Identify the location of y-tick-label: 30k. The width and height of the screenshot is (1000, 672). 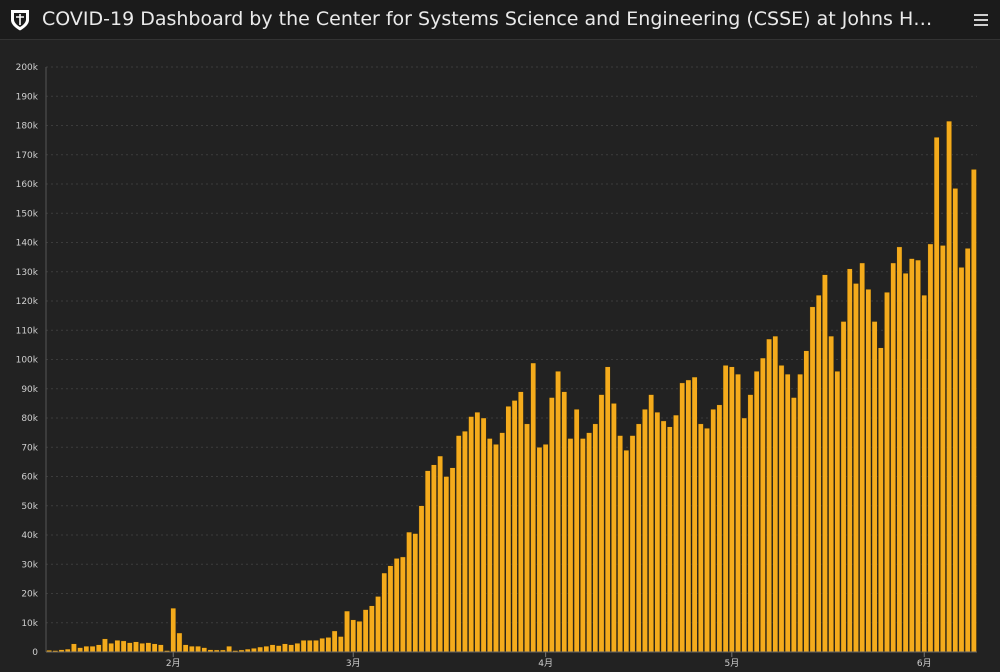
(29, 565).